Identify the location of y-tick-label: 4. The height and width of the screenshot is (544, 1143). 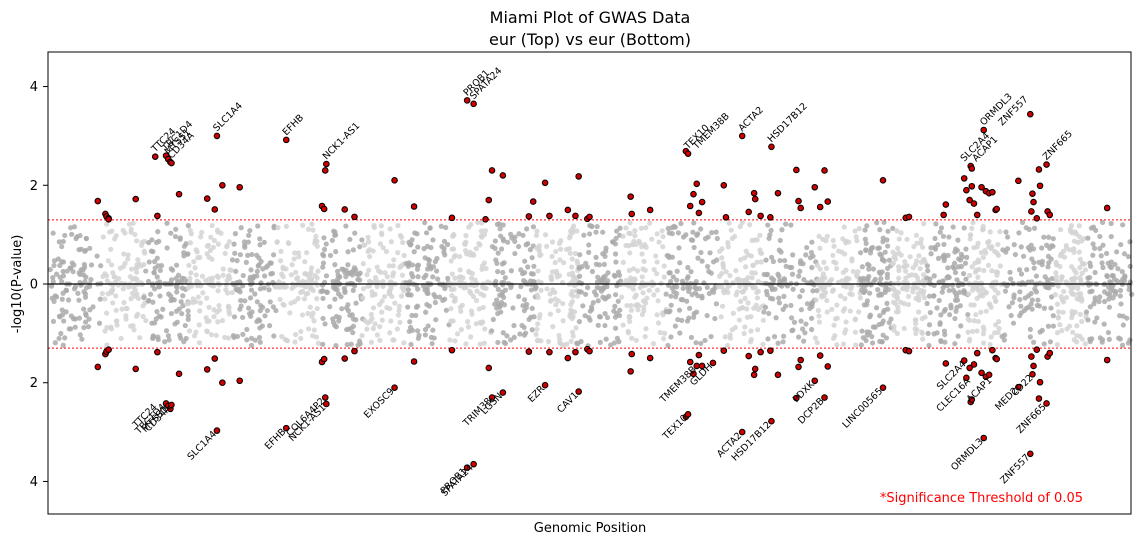
(34, 482).